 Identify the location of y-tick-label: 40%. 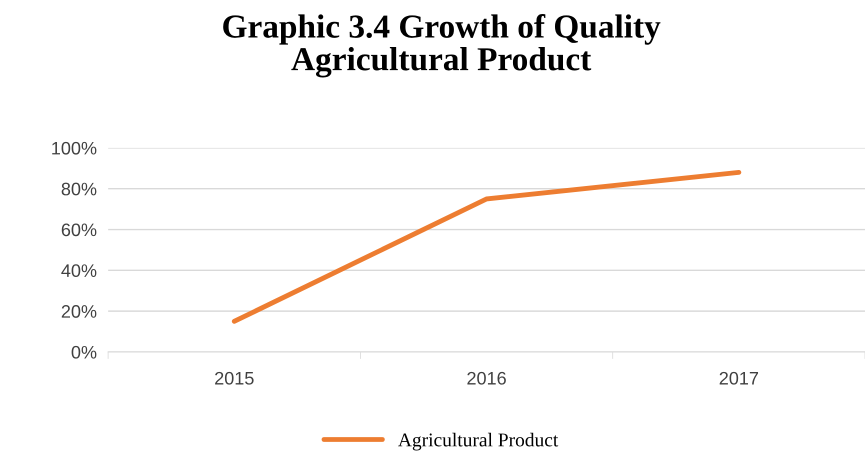
(78, 271).